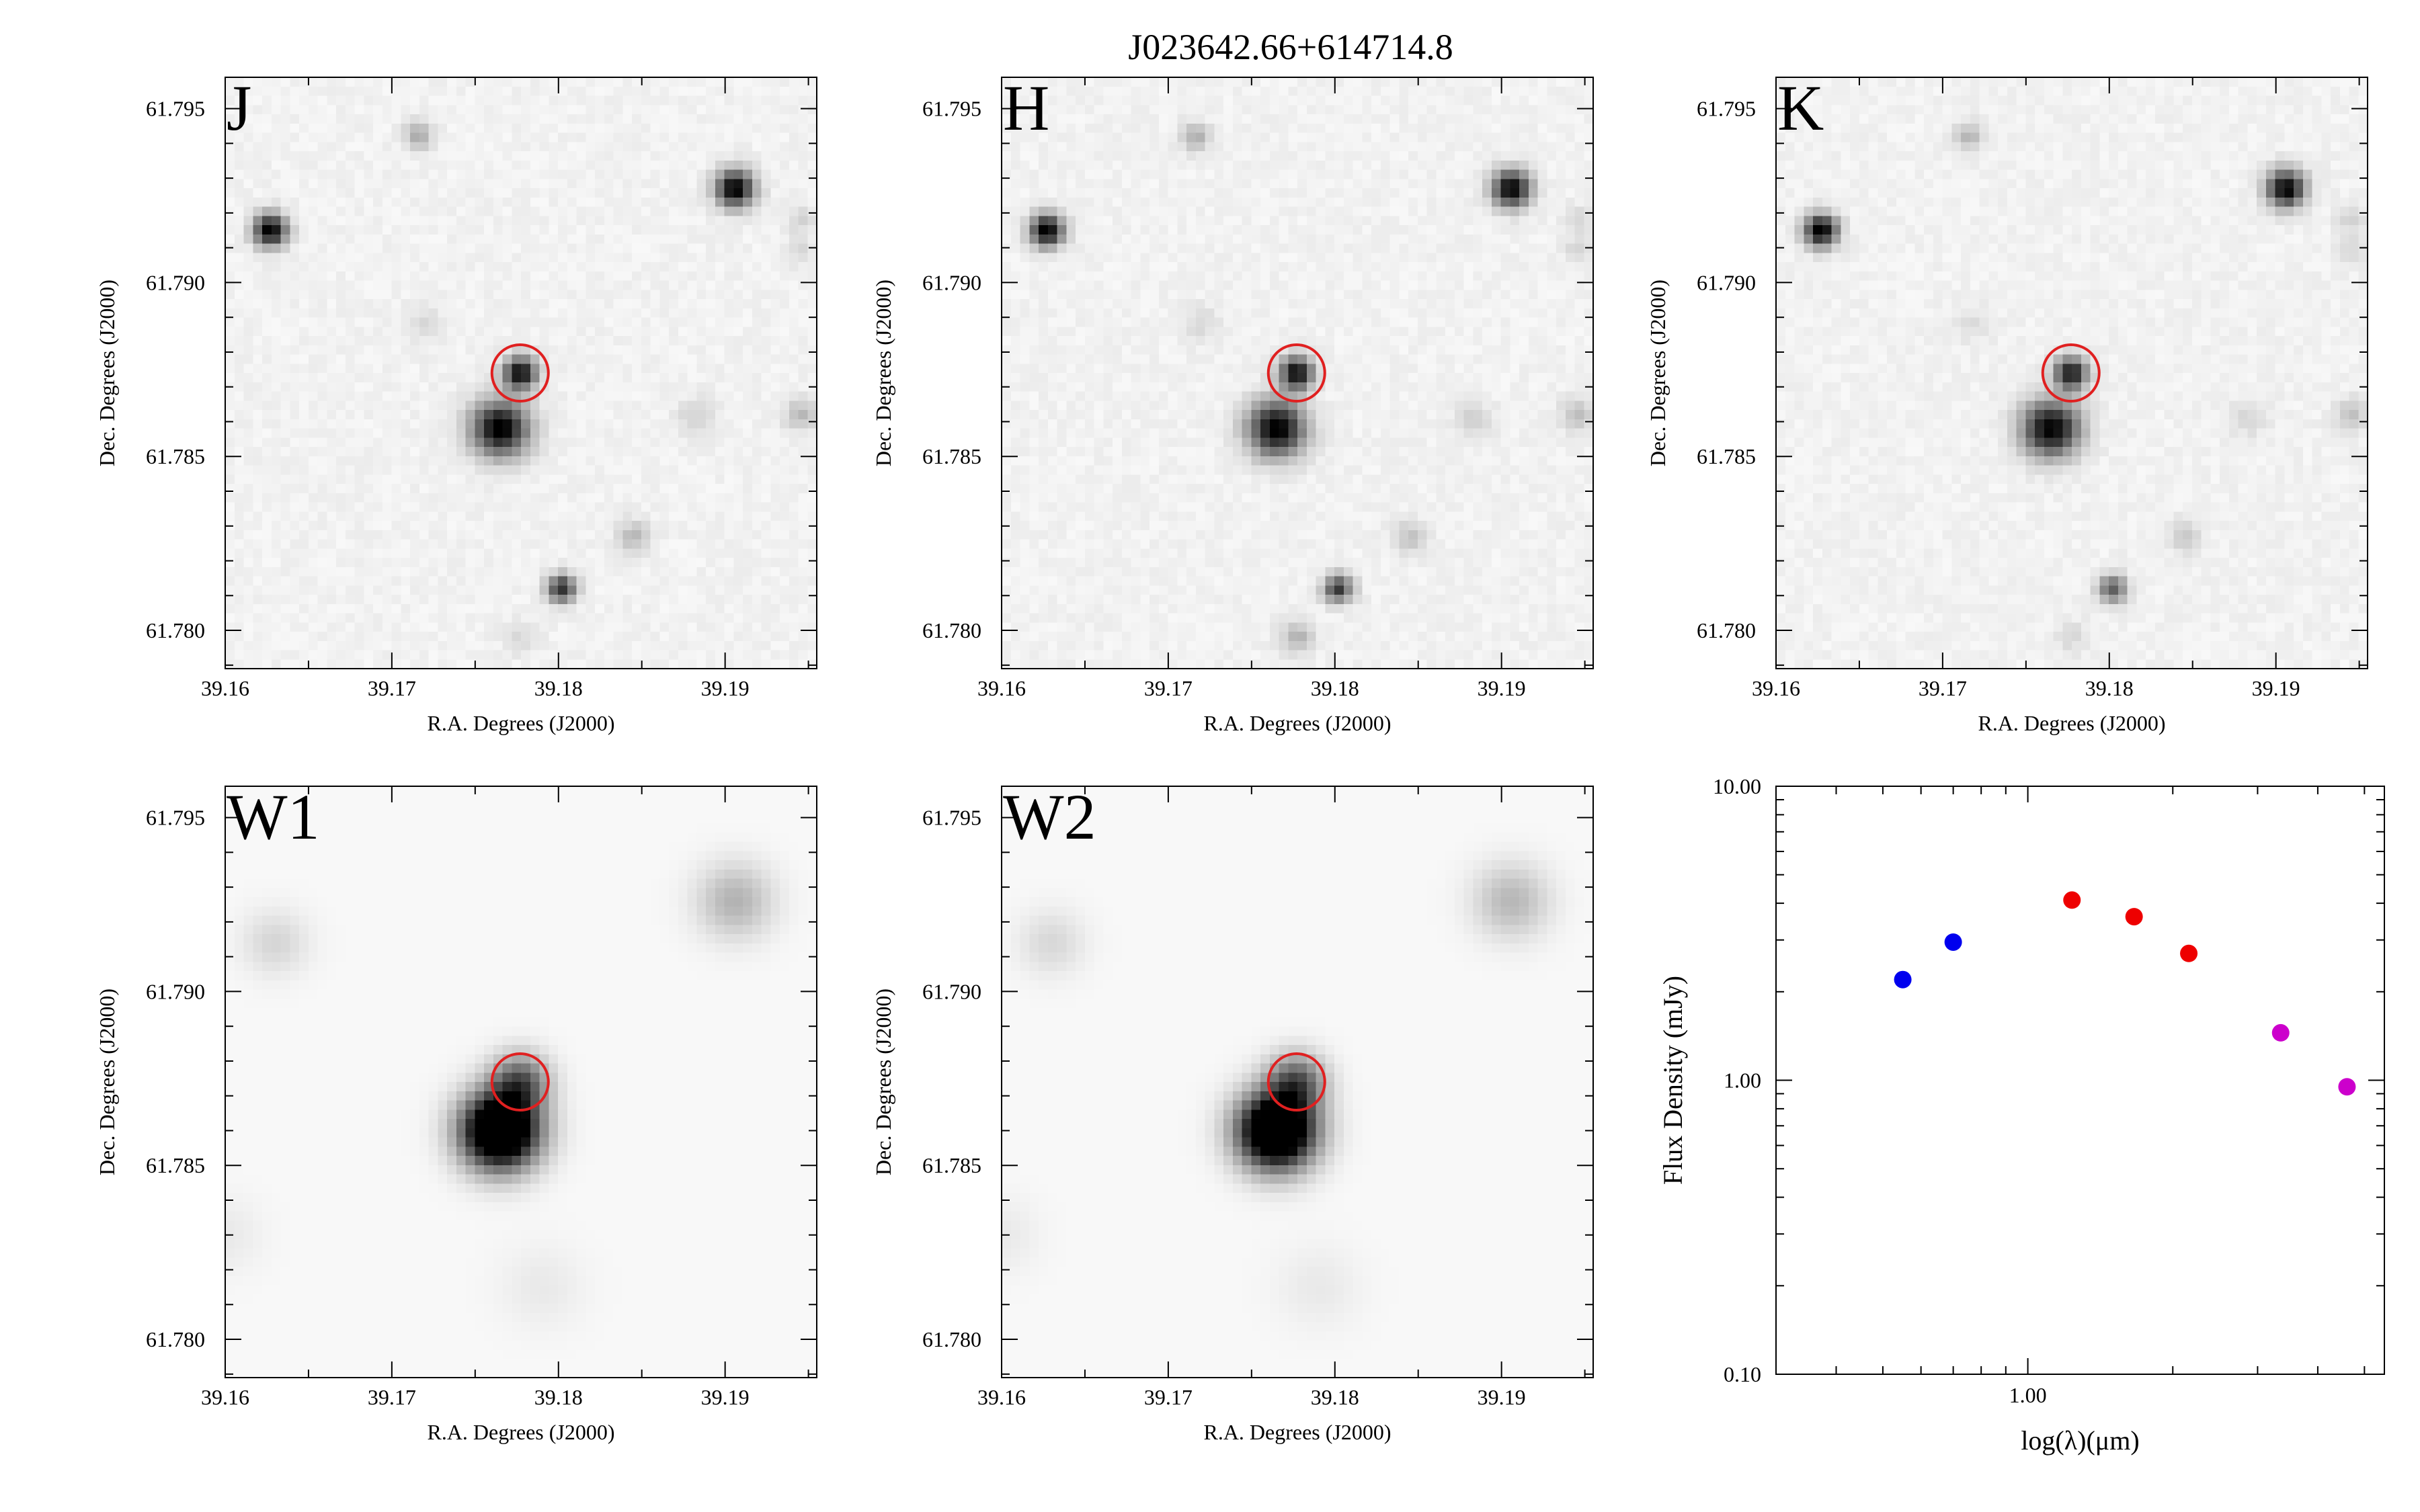 This screenshot has height=1512, width=2420. I want to click on sed-y-tick-label: 1.00, so click(1742, 1080).